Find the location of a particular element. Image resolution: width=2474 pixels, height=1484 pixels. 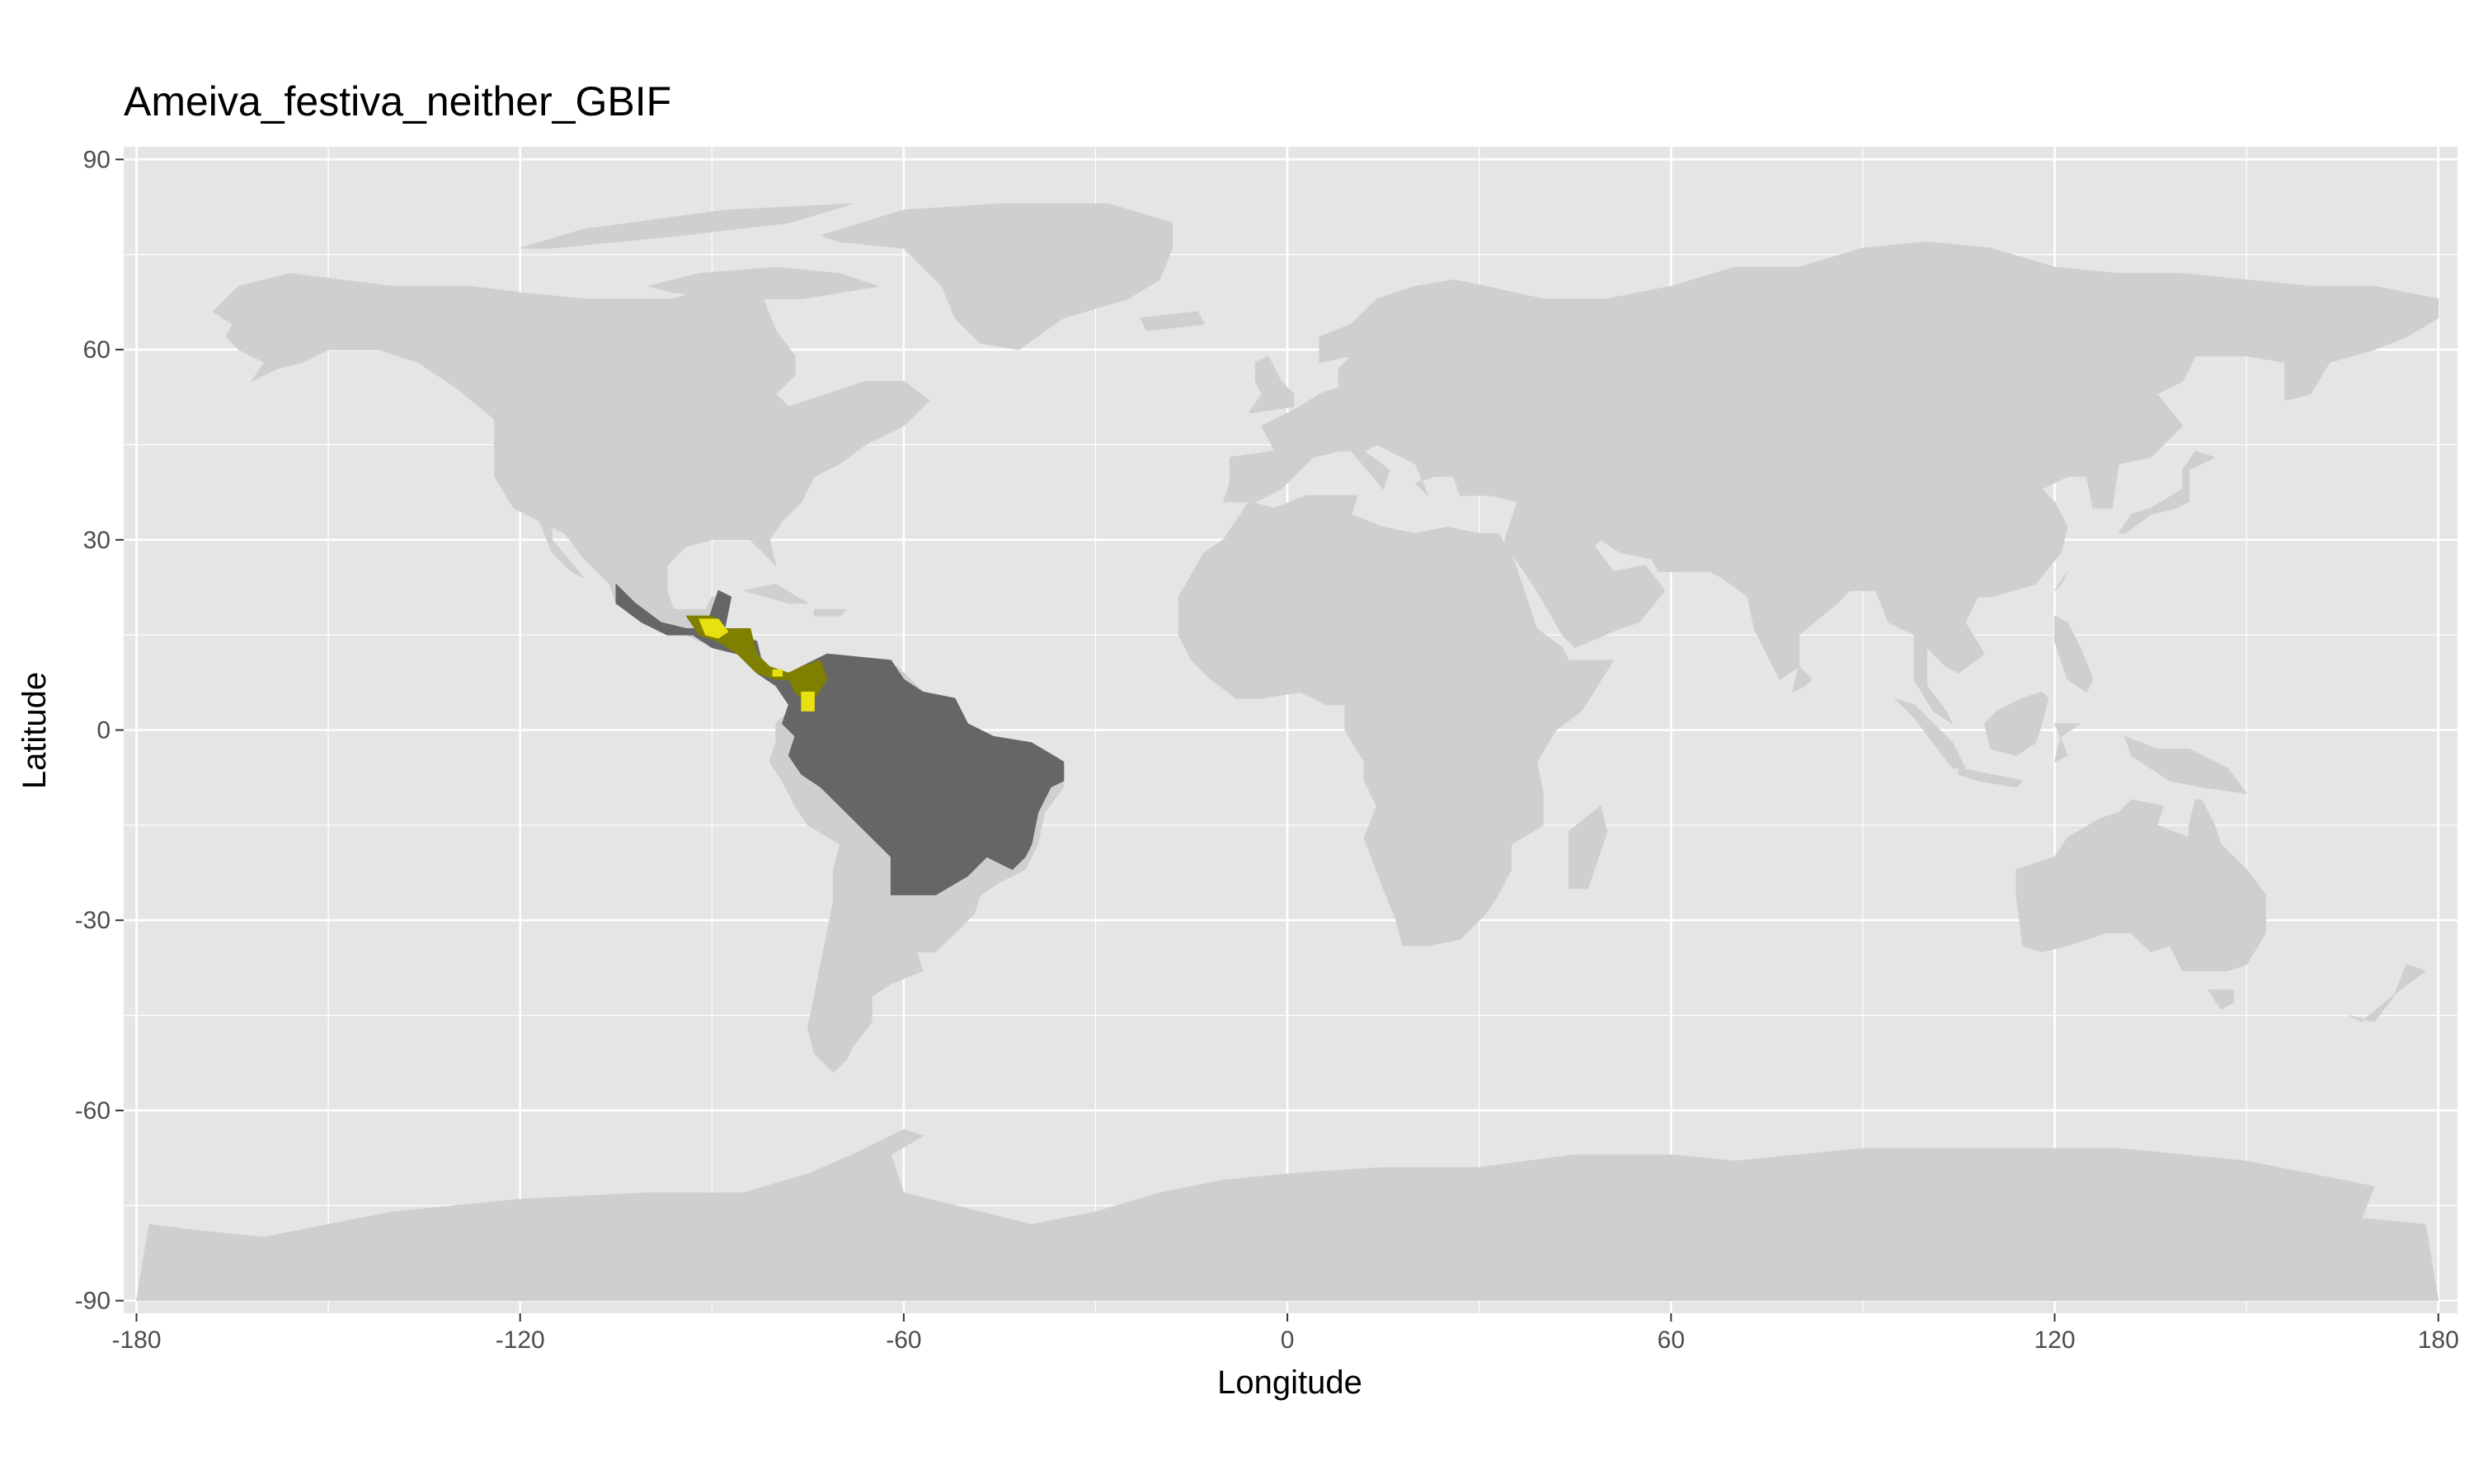

x-tick-label: 0 is located at coordinates (1288, 1340).